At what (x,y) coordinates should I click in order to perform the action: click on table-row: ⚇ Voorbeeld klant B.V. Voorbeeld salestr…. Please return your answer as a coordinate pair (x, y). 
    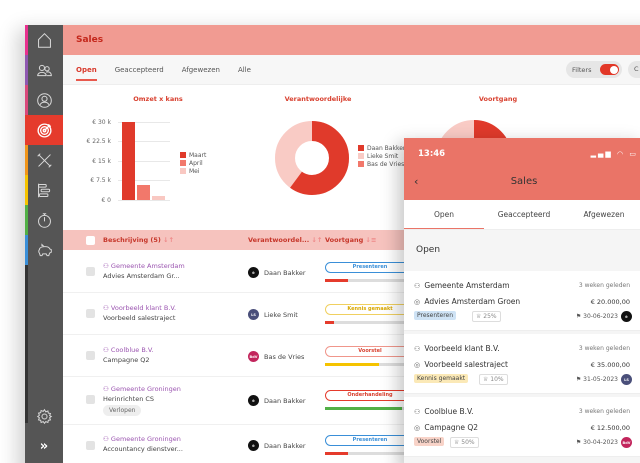
    Looking at the image, I should click on (351, 314).